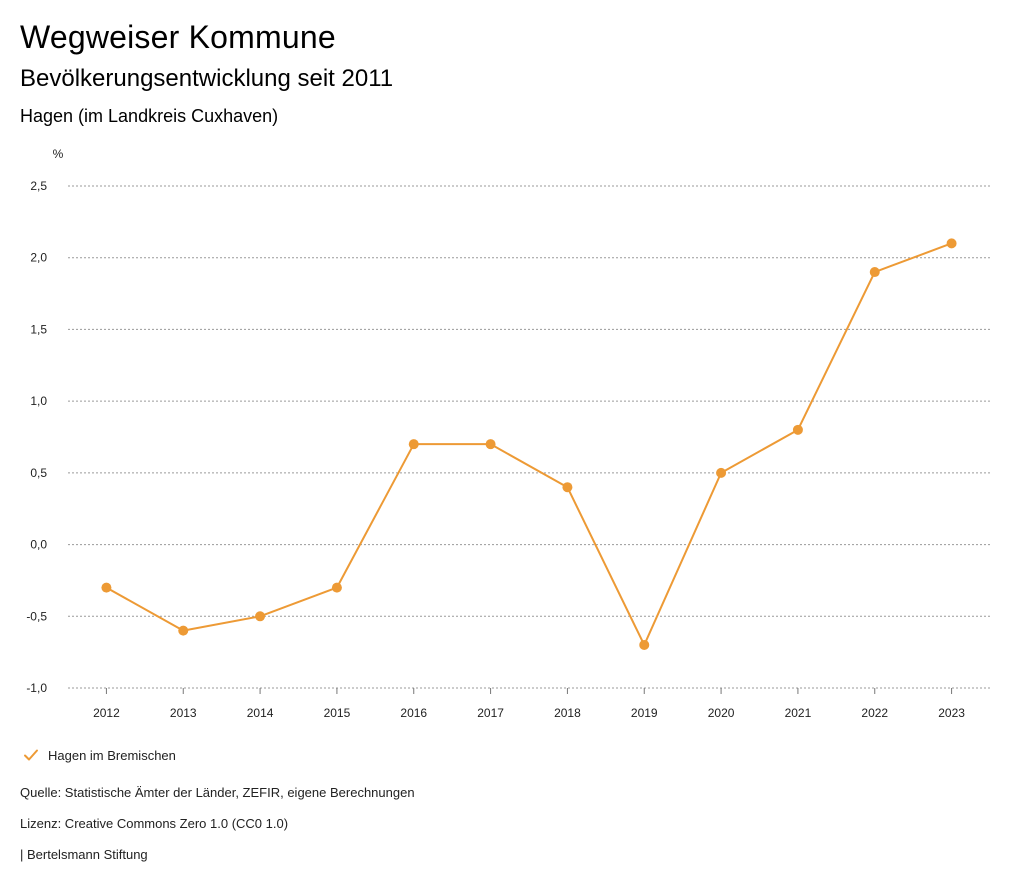 This screenshot has width=1024, height=888. I want to click on legend: Hagen im Bremischen, so click(99, 755).